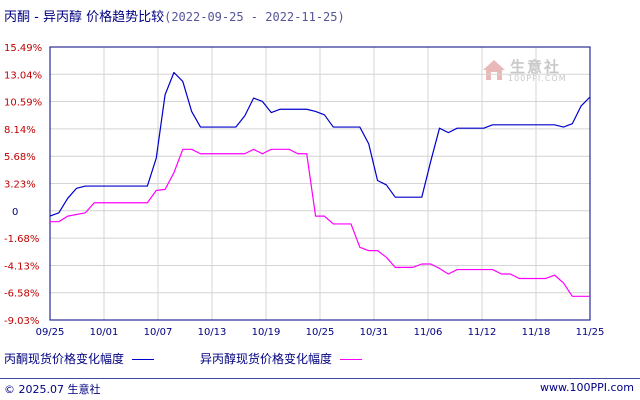  Describe the element at coordinates (587, 387) in the screenshot. I see `footer-website-link: www.100PPI.com` at that location.